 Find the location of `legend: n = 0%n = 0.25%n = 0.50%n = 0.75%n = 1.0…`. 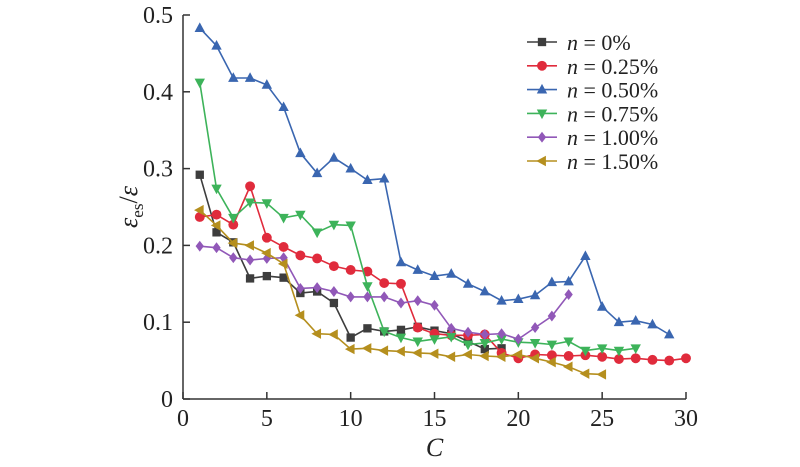

legend: n = 0%n = 0.25%n = 0.50%n = 0.75%n = 1.0… is located at coordinates (592, 102).